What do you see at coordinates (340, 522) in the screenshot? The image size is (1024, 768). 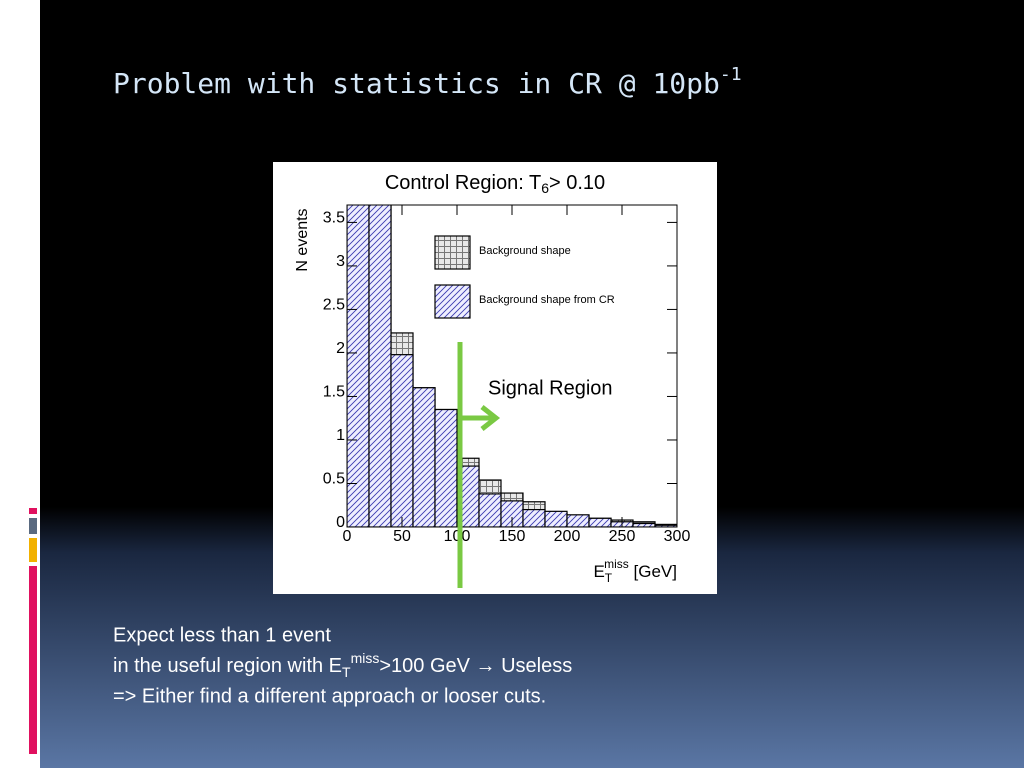 I see `y-tick-label: 0` at bounding box center [340, 522].